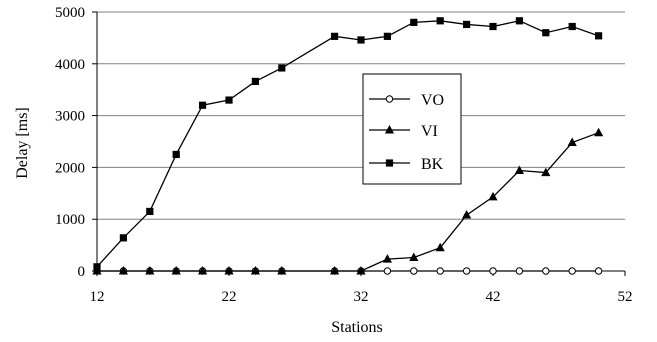  I want to click on y-tick-label: 0, so click(82, 272).